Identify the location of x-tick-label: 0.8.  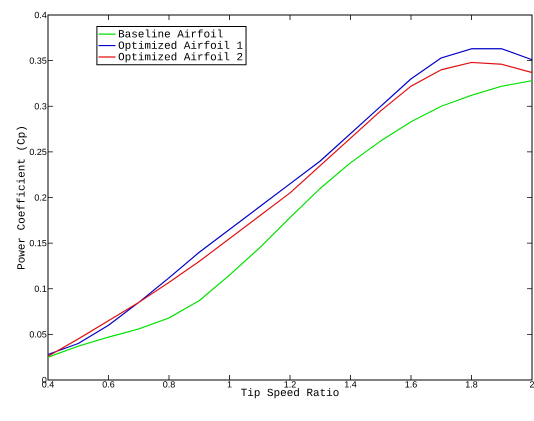
(169, 384).